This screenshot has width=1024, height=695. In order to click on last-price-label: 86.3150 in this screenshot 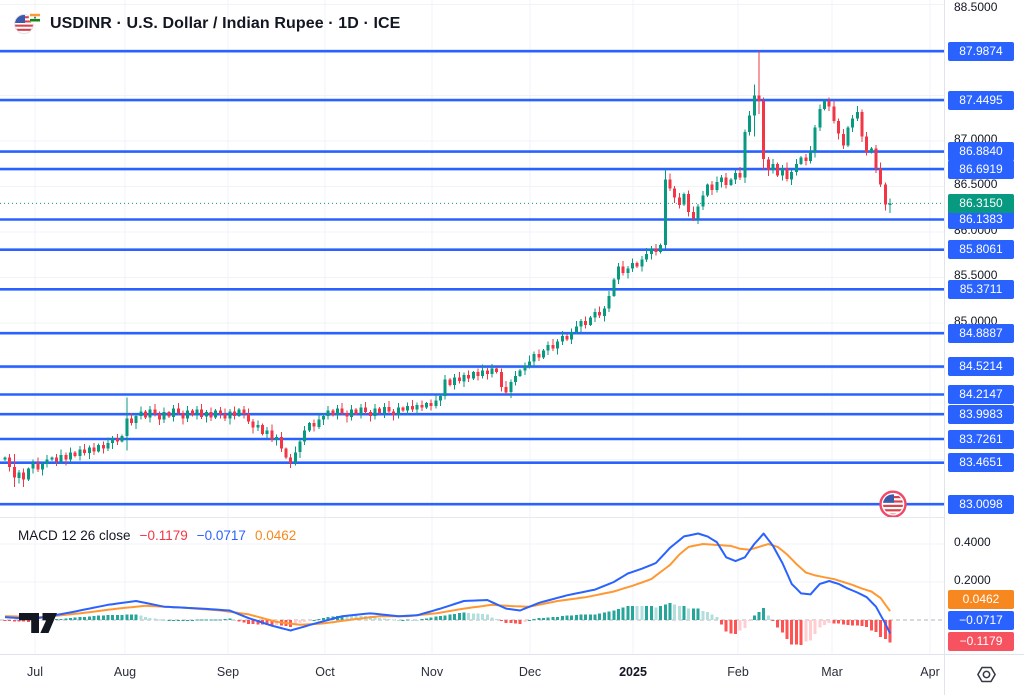, I will do `click(981, 203)`.